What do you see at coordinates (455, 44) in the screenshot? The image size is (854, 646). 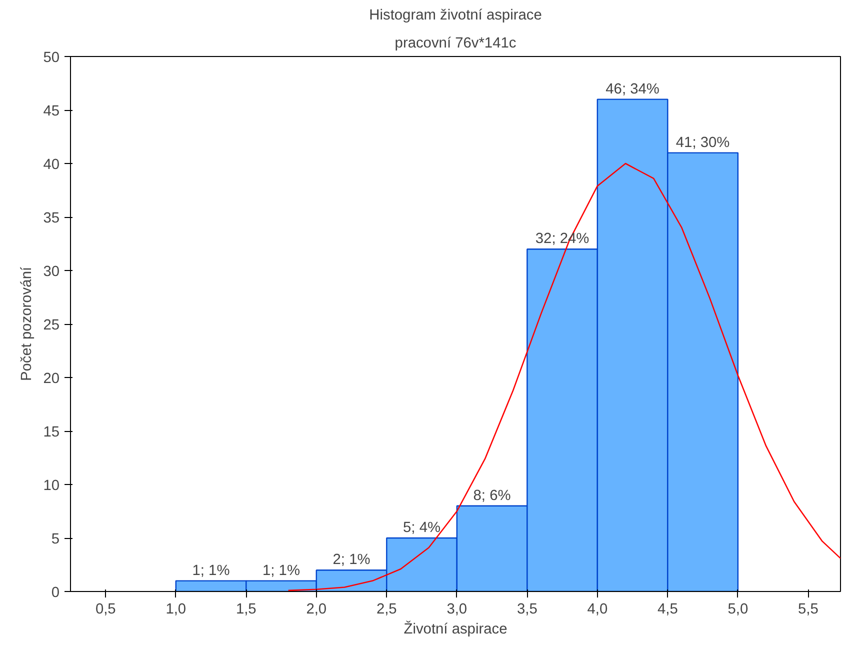 I see `chart-subtitle: pracovní 76v*141c` at bounding box center [455, 44].